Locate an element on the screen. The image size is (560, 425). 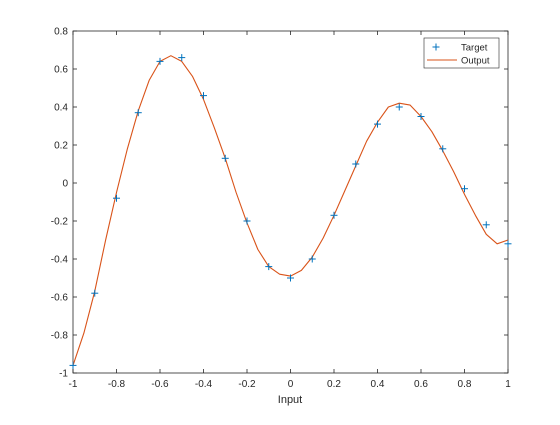
x-tick-label: -0.4 is located at coordinates (204, 384).